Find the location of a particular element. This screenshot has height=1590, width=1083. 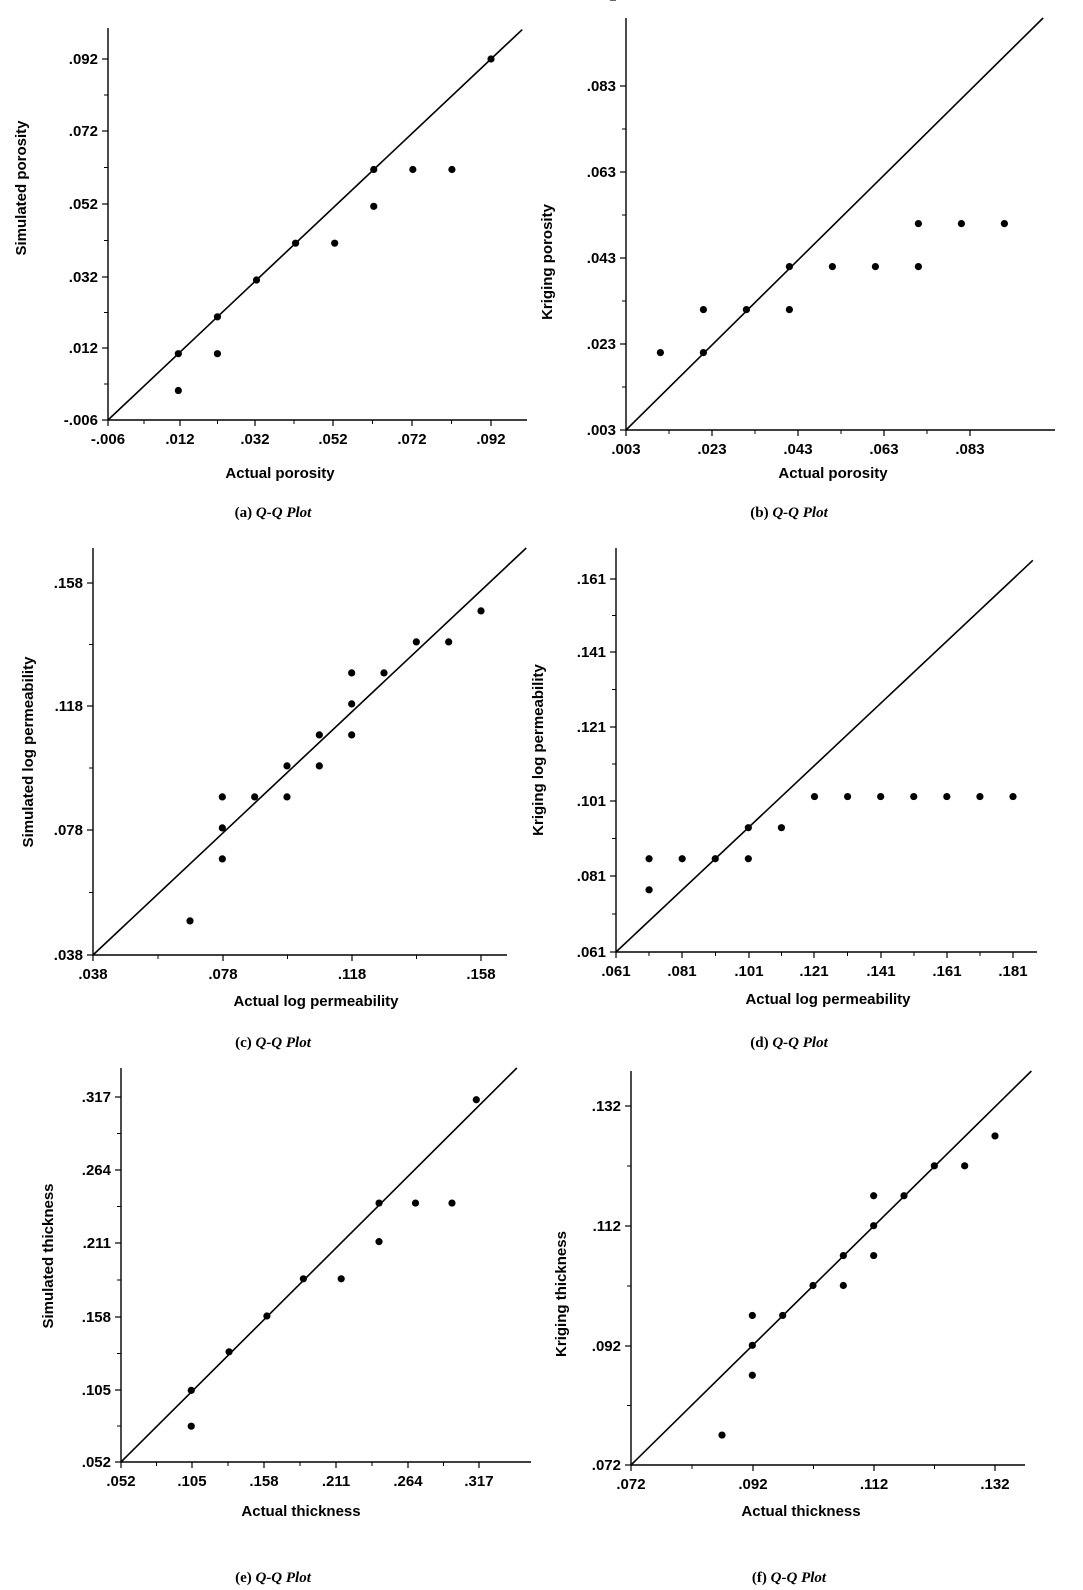

panel-d-caption-prefix: (d) is located at coordinates (761, 1043).